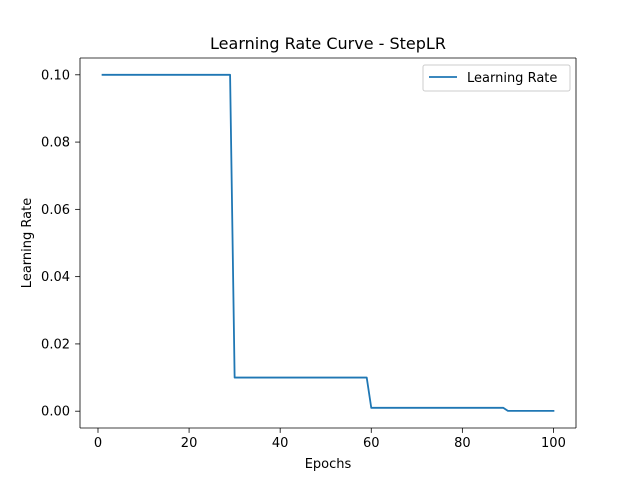  I want to click on y-tick-label: 0.04, so click(55, 277).